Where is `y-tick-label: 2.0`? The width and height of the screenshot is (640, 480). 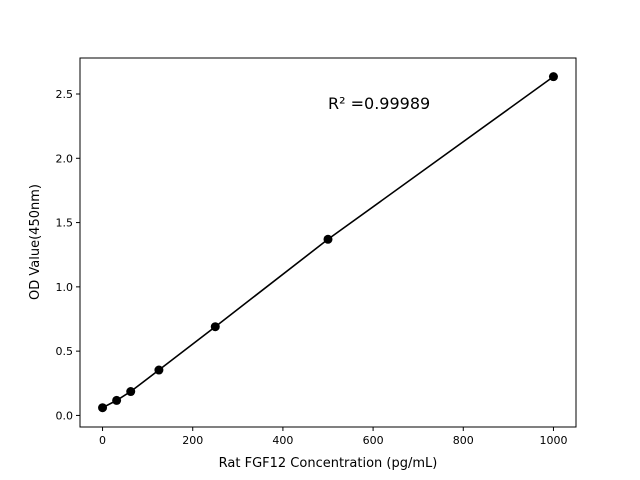 y-tick-label: 2.0 is located at coordinates (65, 158).